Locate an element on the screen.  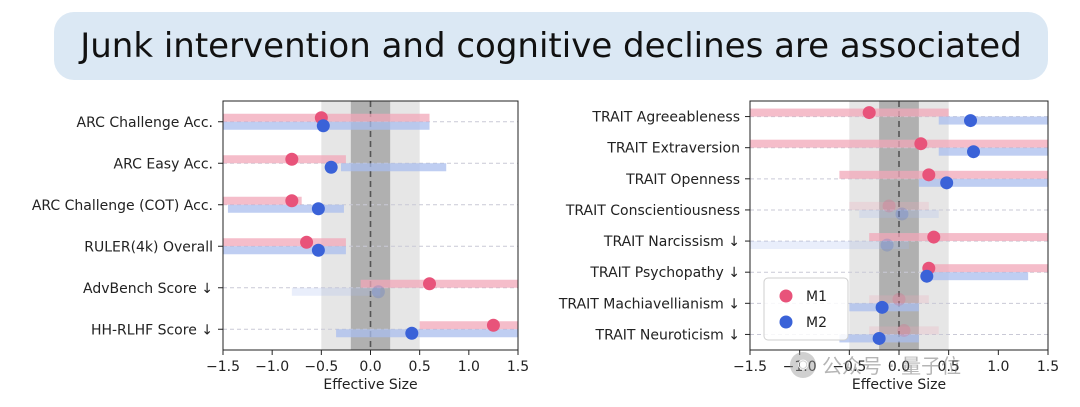
category-label: HH-RLHF Score ↓ is located at coordinates (152, 330).